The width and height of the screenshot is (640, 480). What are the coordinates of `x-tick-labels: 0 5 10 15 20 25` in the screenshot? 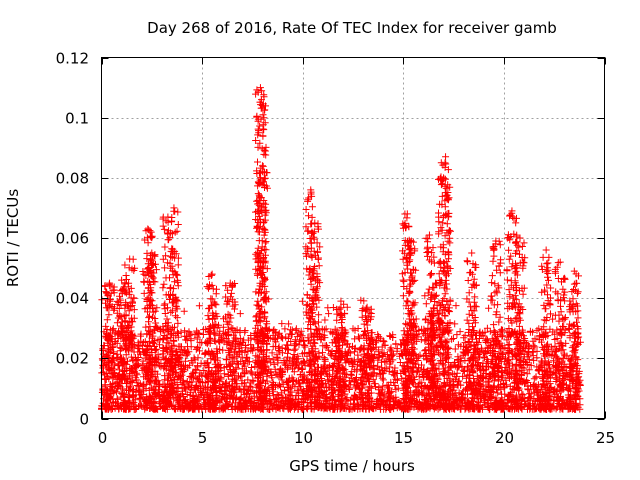 It's located at (356, 438).